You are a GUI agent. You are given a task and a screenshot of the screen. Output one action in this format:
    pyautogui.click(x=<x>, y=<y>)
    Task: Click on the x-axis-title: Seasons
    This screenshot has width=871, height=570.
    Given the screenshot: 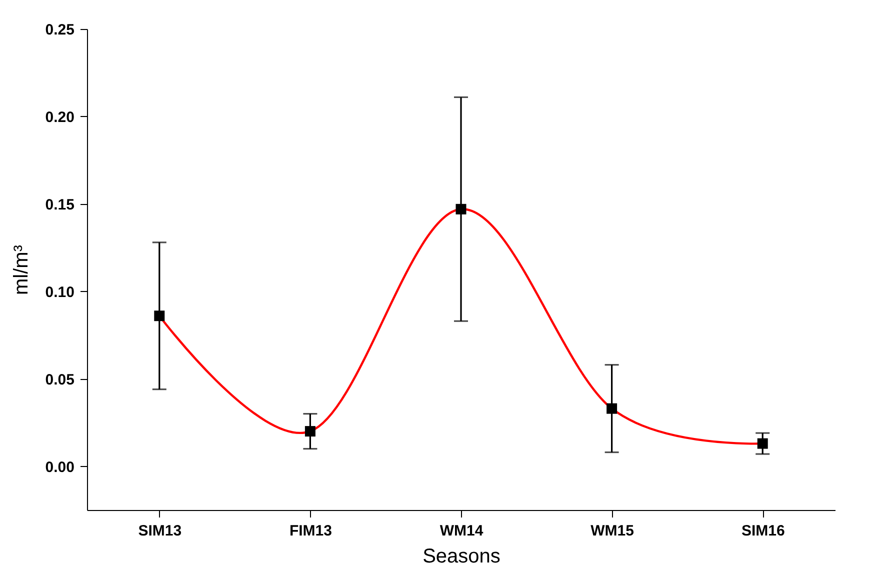 What is the action you would take?
    pyautogui.click(x=461, y=557)
    